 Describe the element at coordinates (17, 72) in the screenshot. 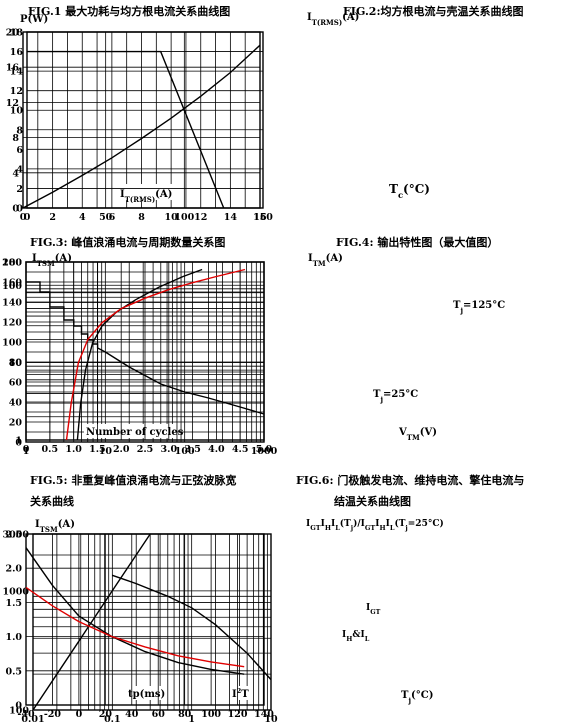

I see `y-tick-label: 14` at that location.